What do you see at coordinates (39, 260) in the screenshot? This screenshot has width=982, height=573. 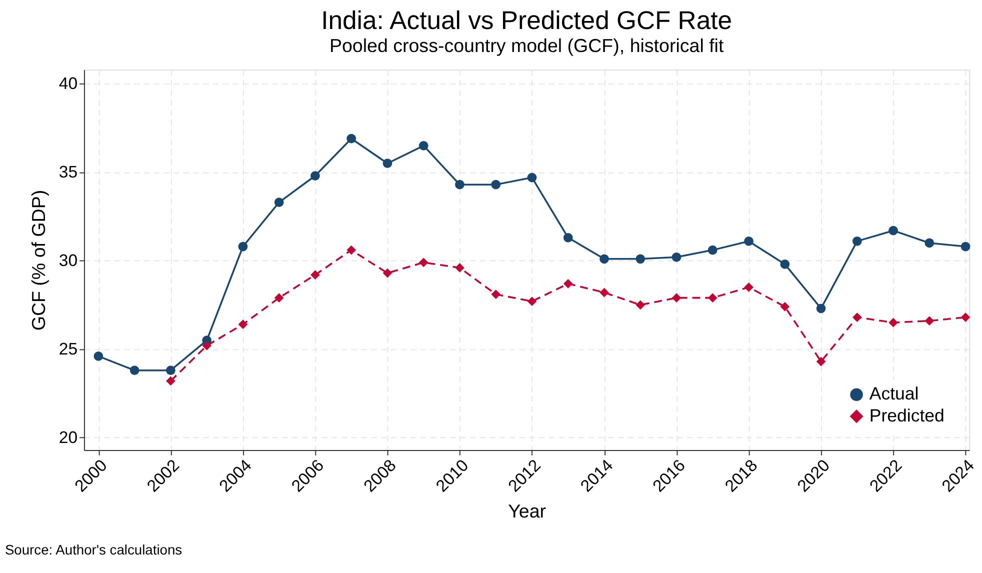 I see `y-axis-title: GCF (% of GDP)` at bounding box center [39, 260].